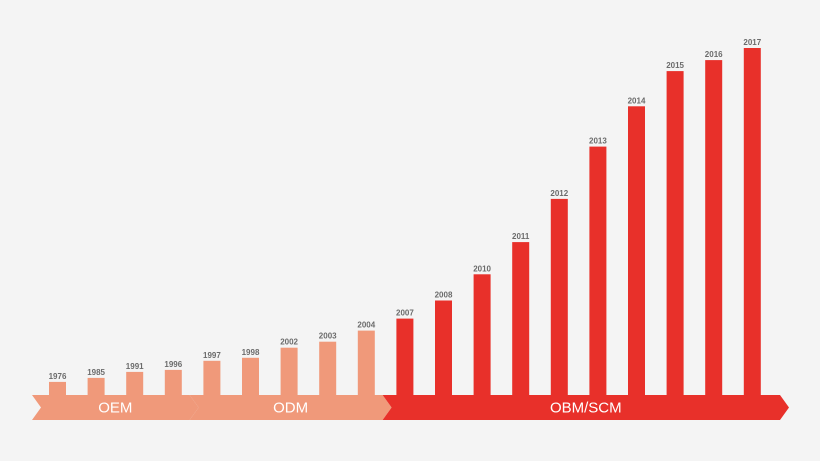  What do you see at coordinates (328, 370) in the screenshot?
I see `bar-2003` at bounding box center [328, 370].